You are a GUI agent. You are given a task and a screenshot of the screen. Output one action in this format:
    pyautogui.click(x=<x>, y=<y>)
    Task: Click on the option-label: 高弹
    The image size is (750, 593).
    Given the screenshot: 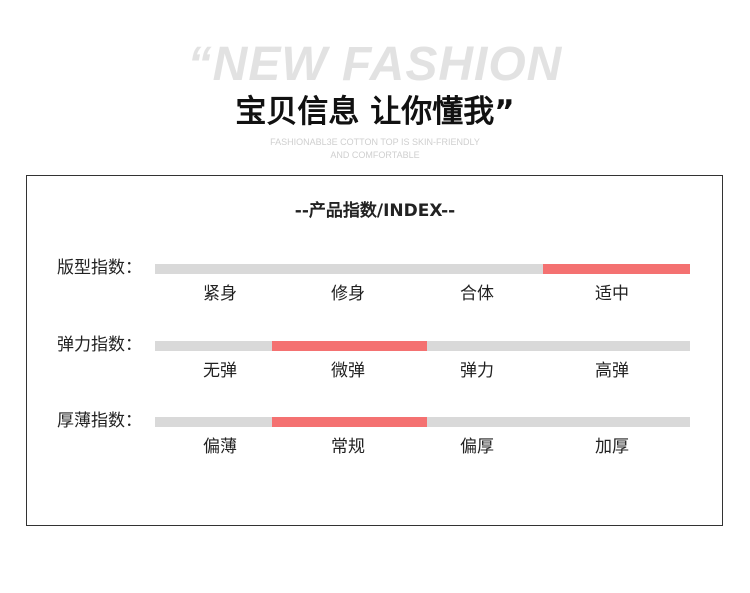 What is the action you would take?
    pyautogui.click(x=612, y=371)
    